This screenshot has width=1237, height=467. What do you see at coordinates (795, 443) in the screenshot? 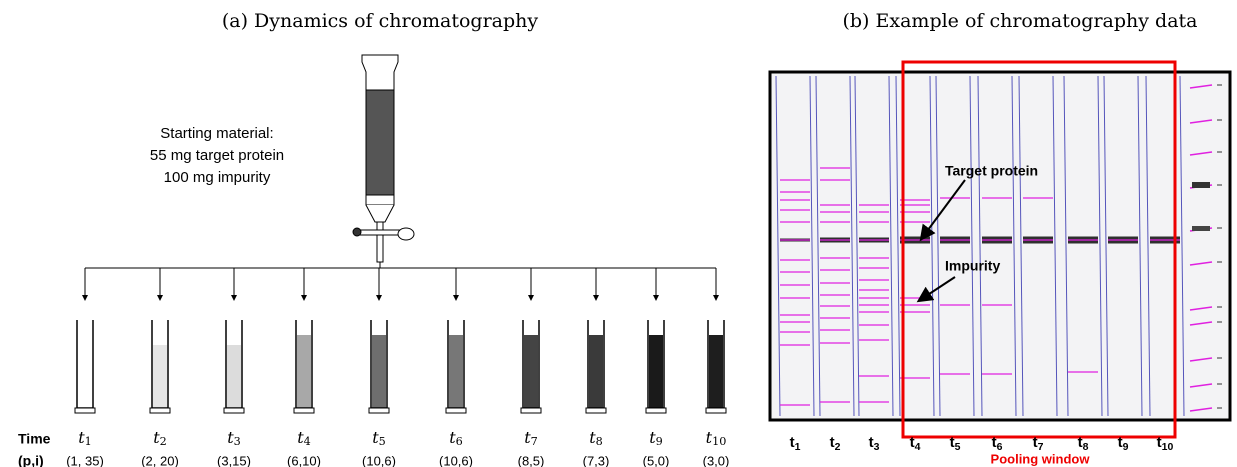
I see `sub-label: t1` at bounding box center [795, 443].